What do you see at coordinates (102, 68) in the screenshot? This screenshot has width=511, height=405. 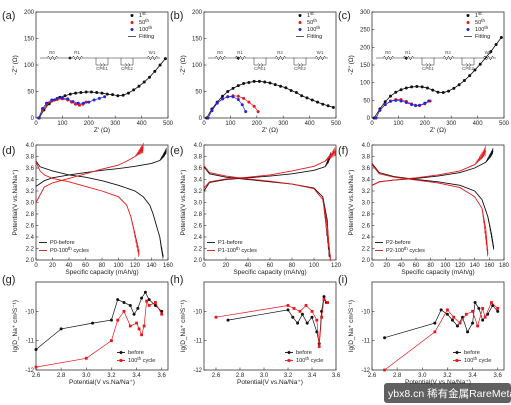 I see `circuit-label: CPE1` at bounding box center [102, 68].